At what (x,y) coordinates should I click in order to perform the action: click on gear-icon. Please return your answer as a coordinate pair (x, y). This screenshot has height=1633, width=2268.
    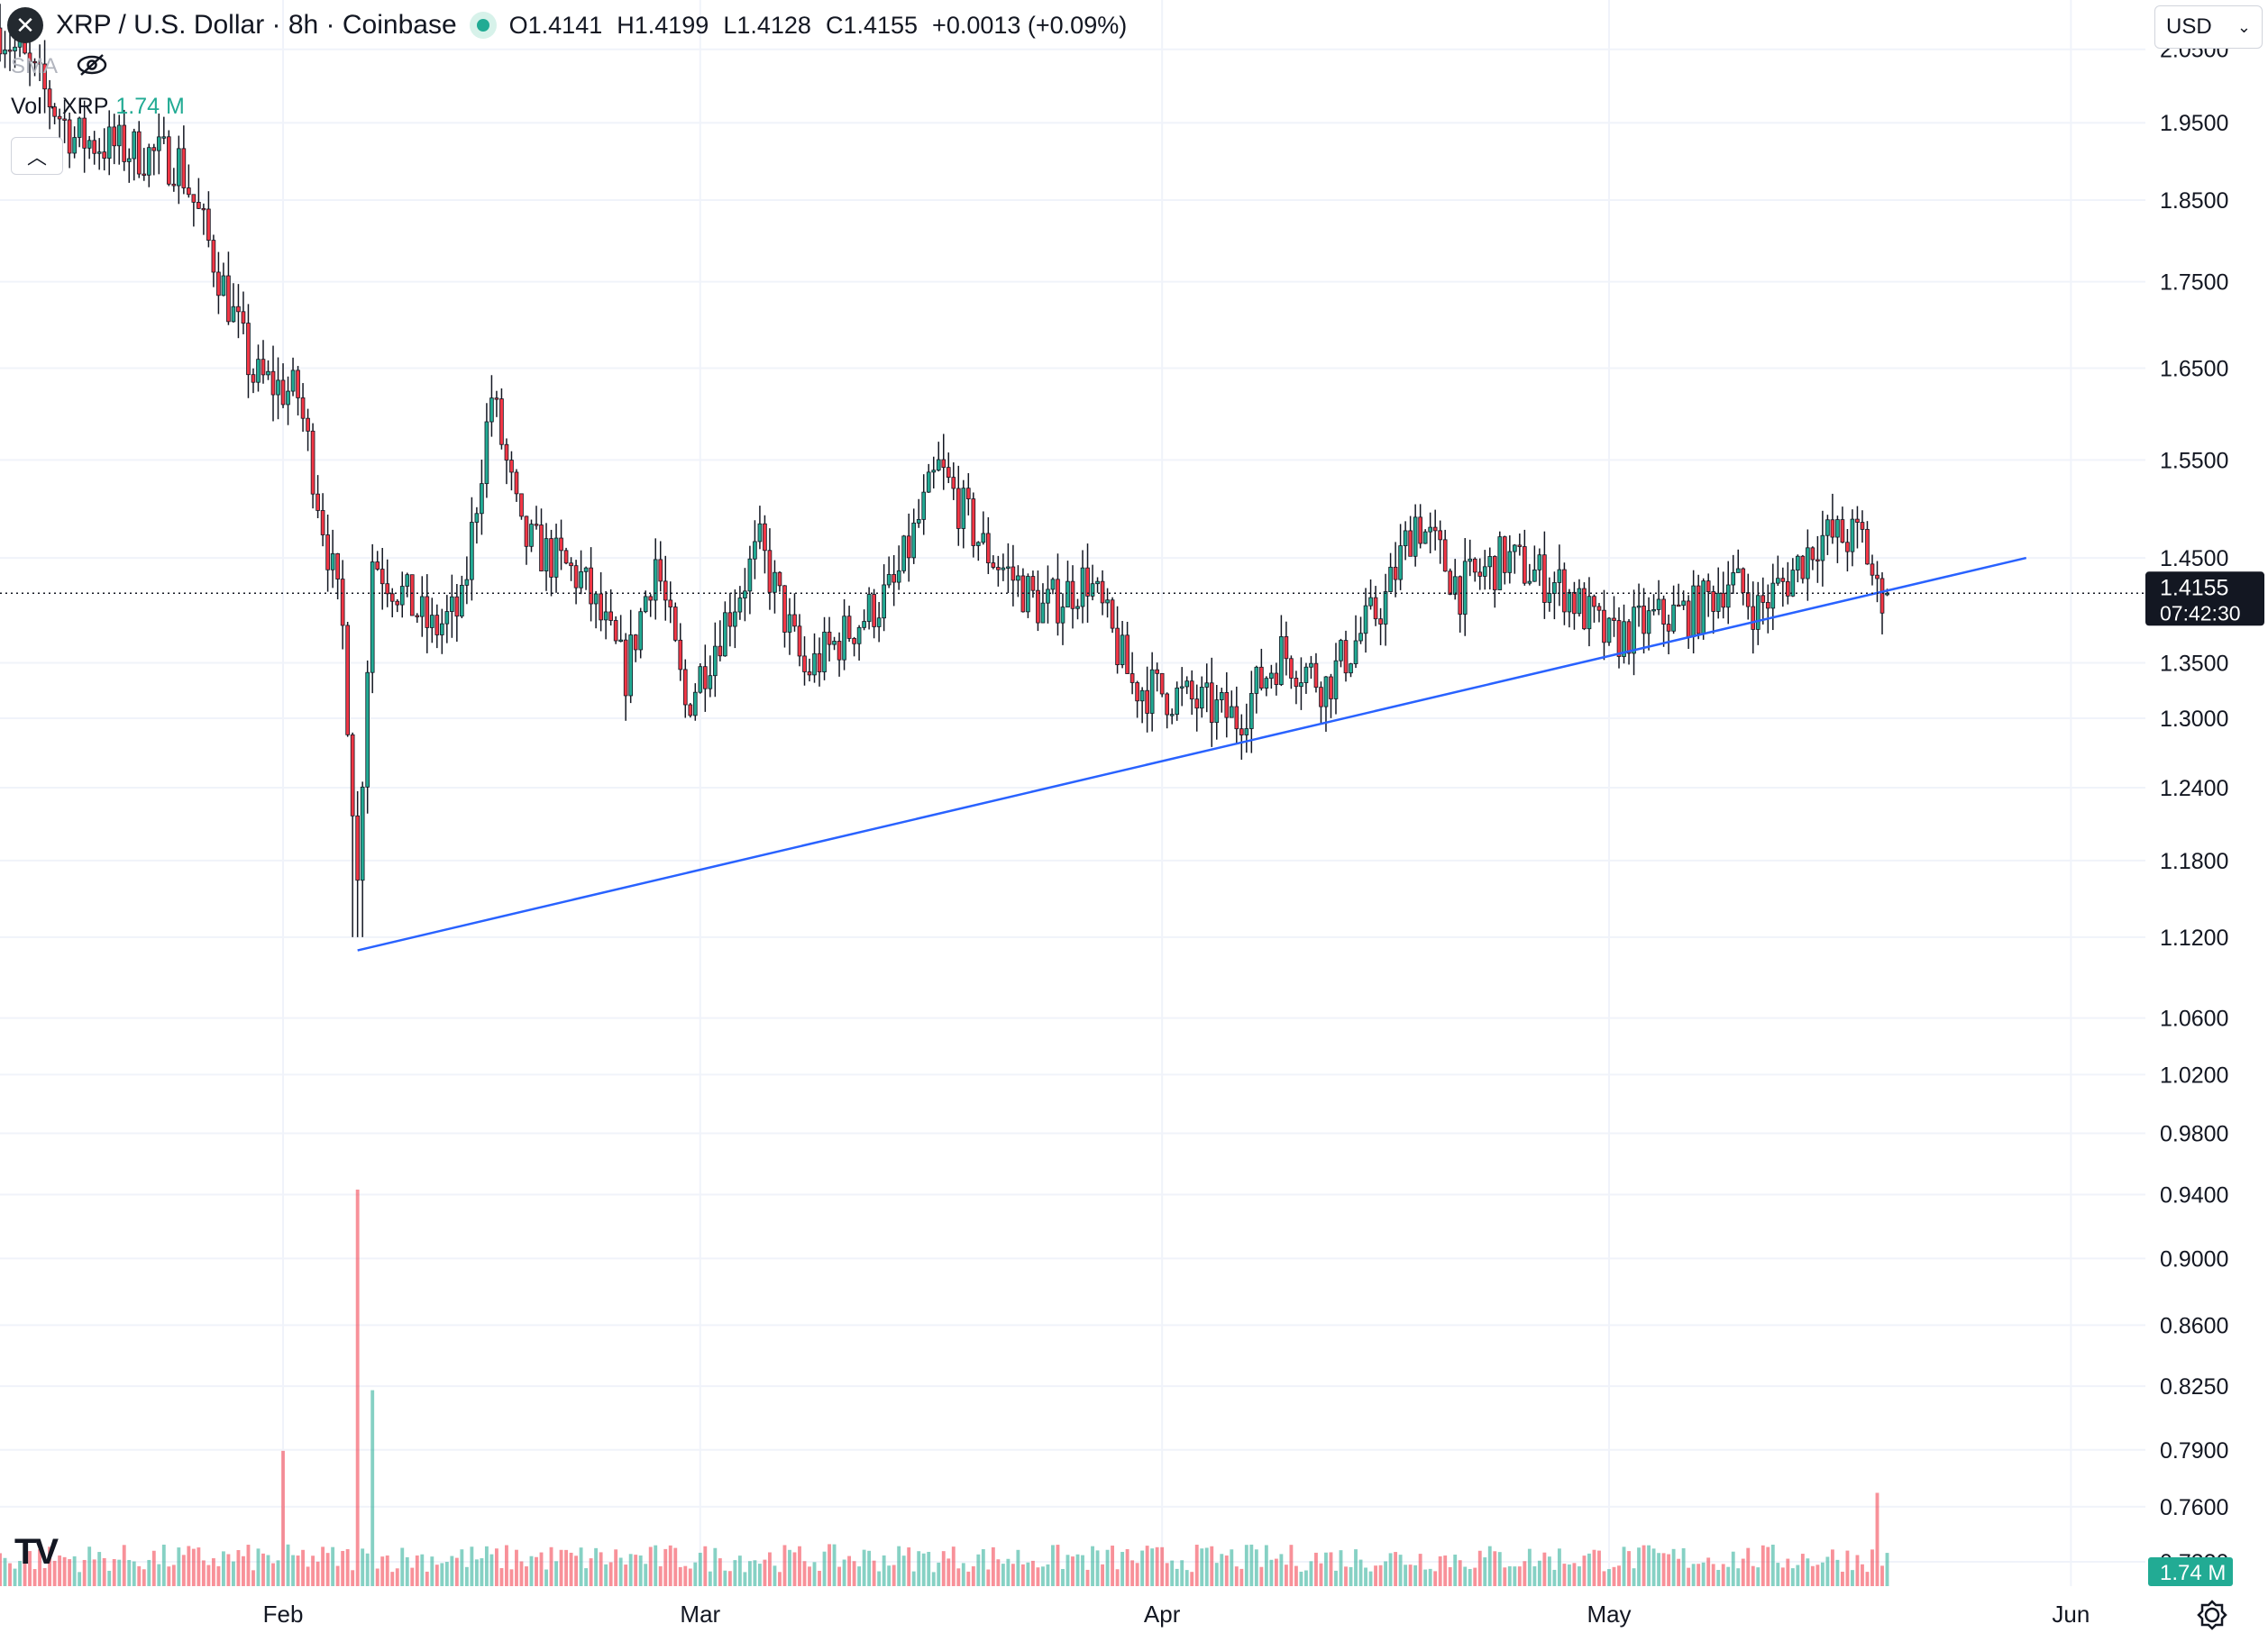
    Looking at the image, I should click on (2212, 1615).